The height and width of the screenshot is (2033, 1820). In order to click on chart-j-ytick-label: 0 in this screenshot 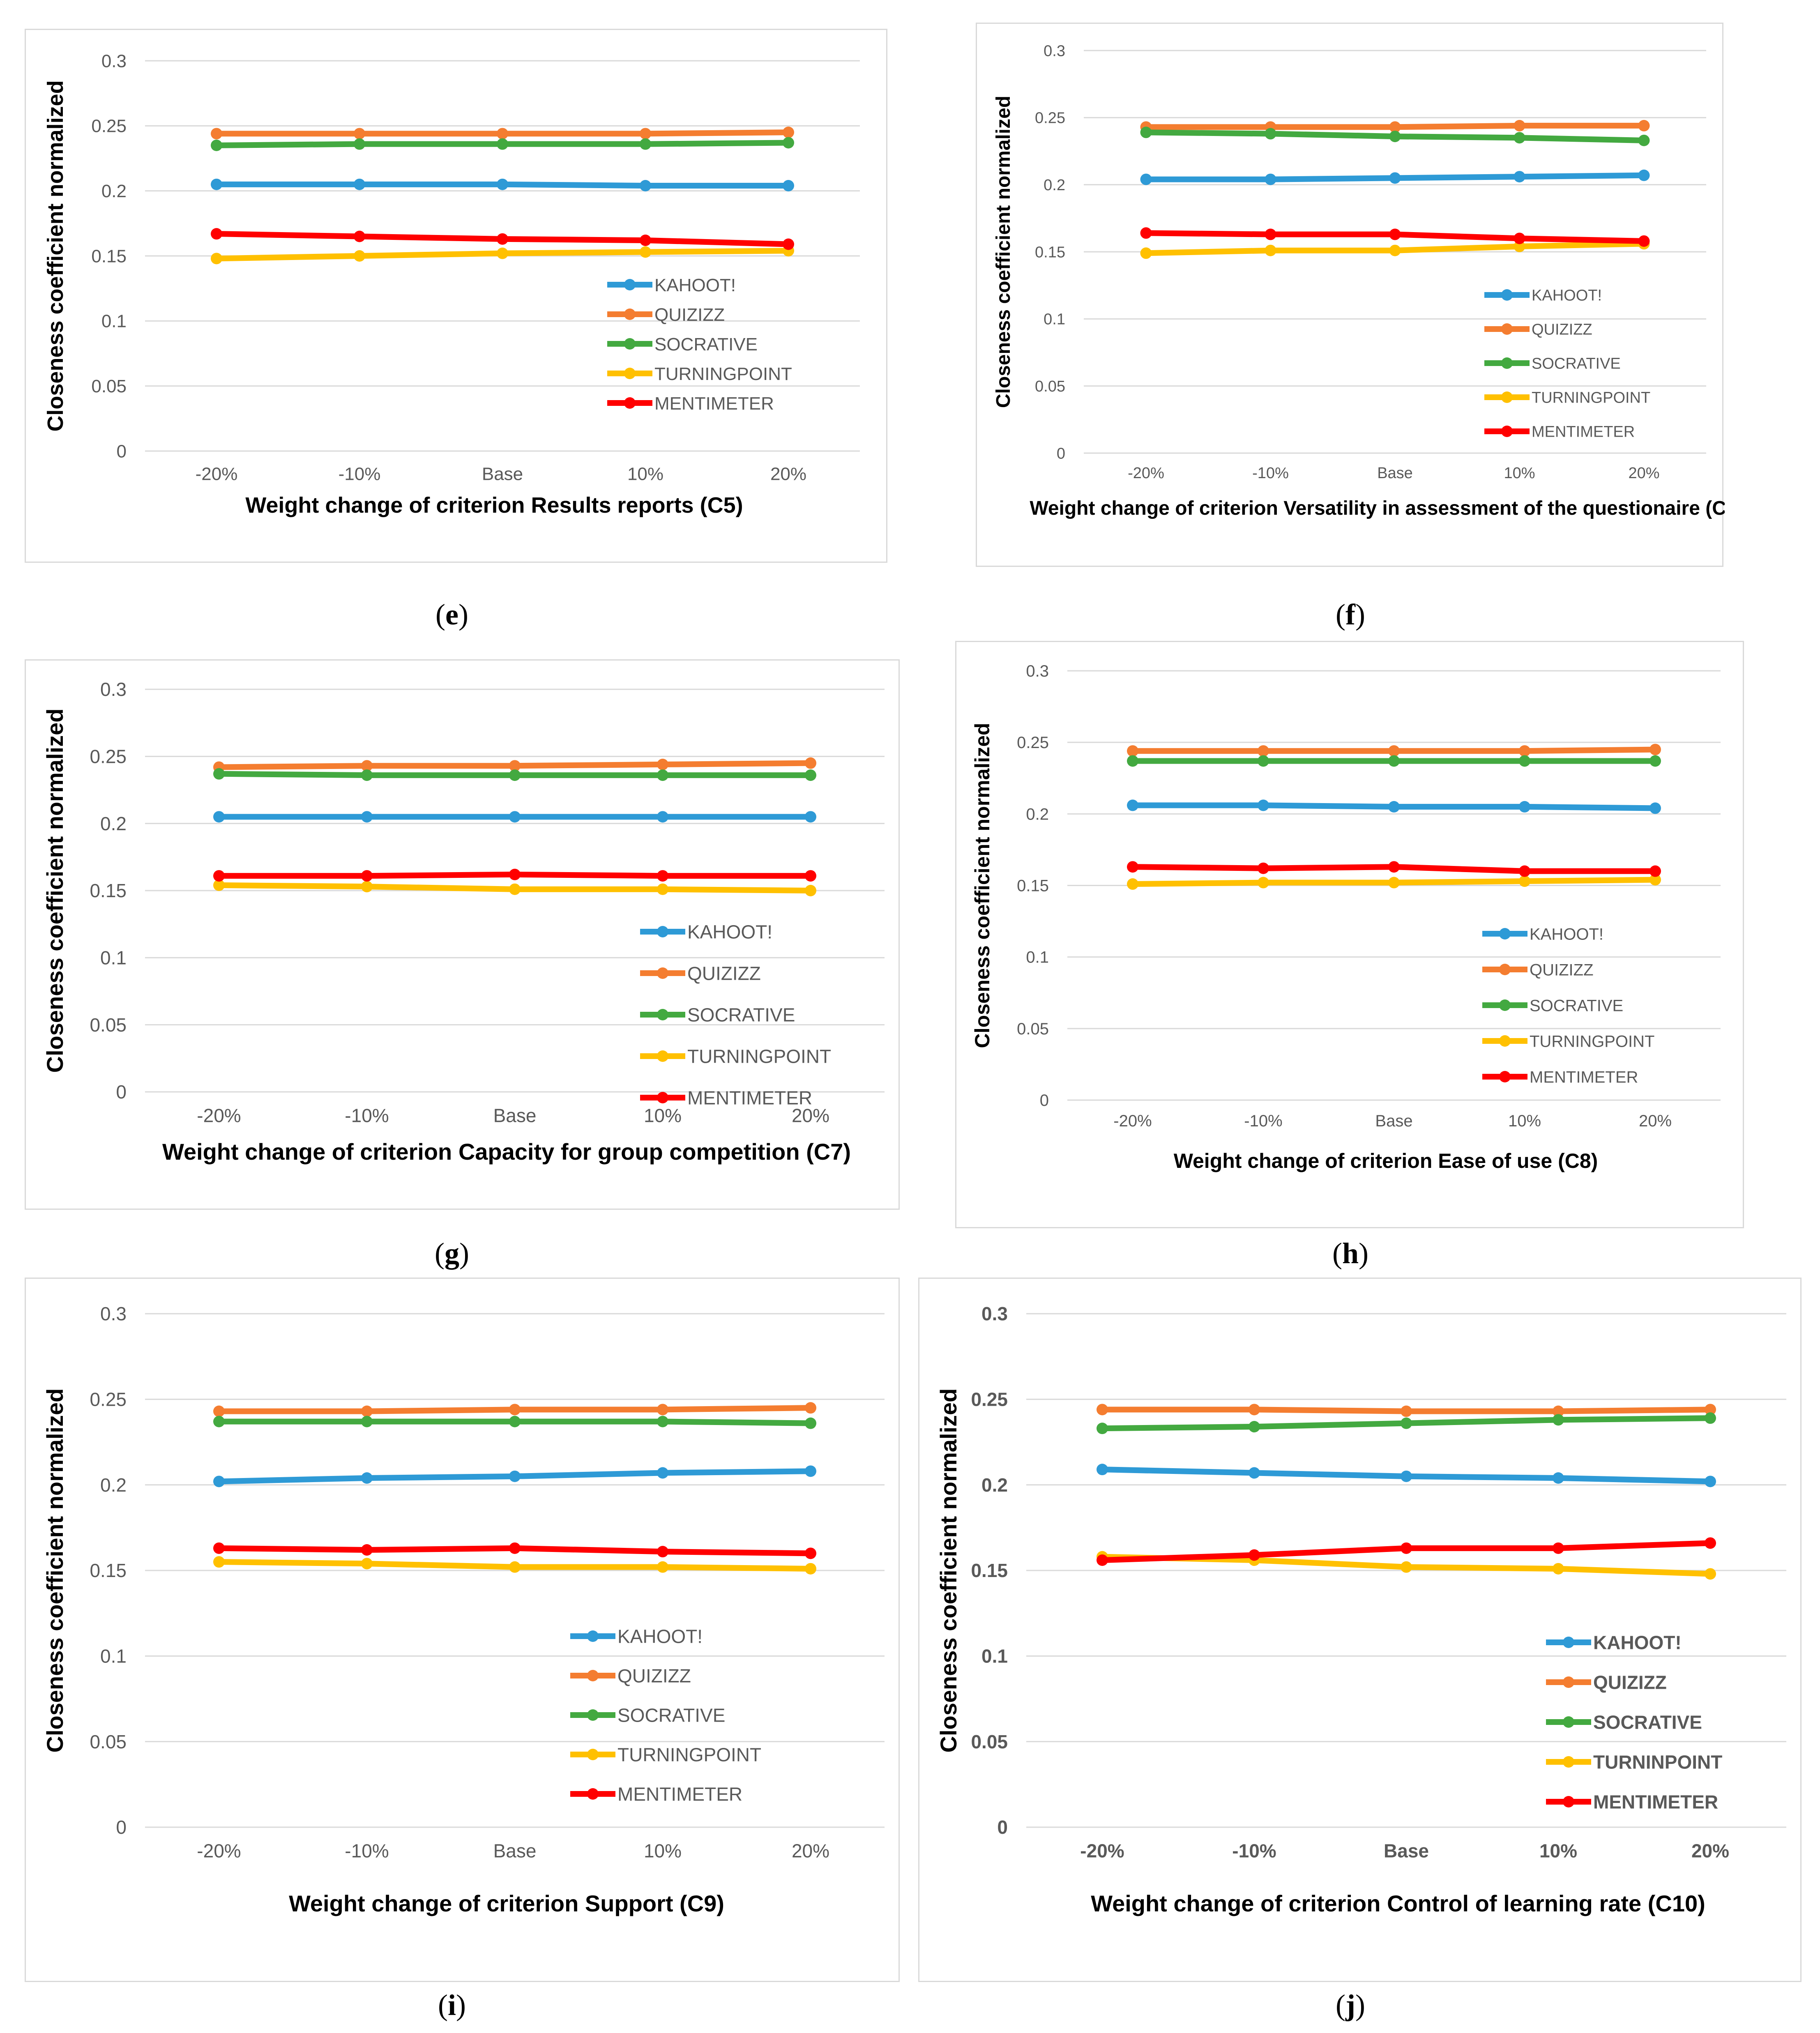, I will do `click(1002, 1827)`.